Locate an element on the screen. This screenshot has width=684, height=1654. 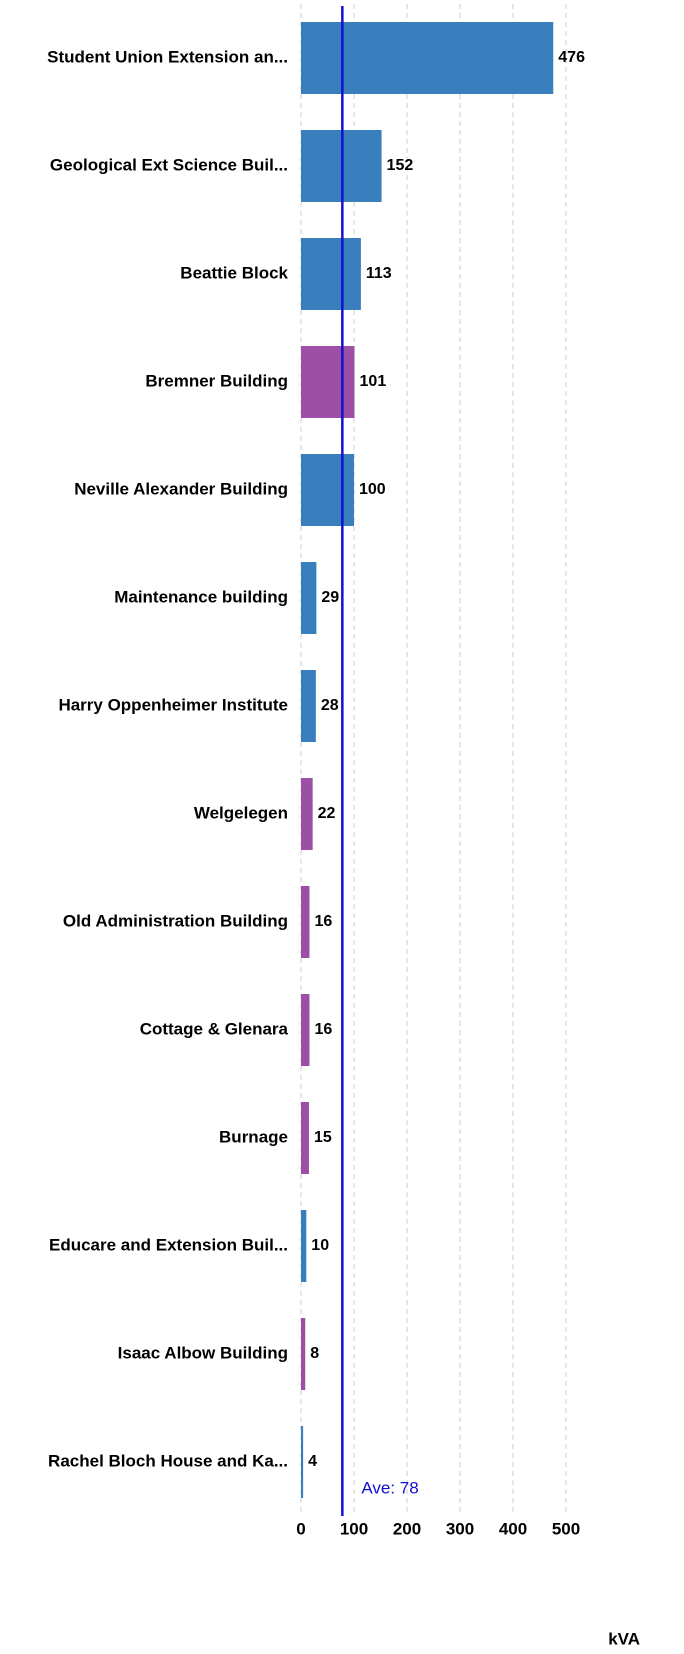
x-tick-label: 200 is located at coordinates (407, 1528).